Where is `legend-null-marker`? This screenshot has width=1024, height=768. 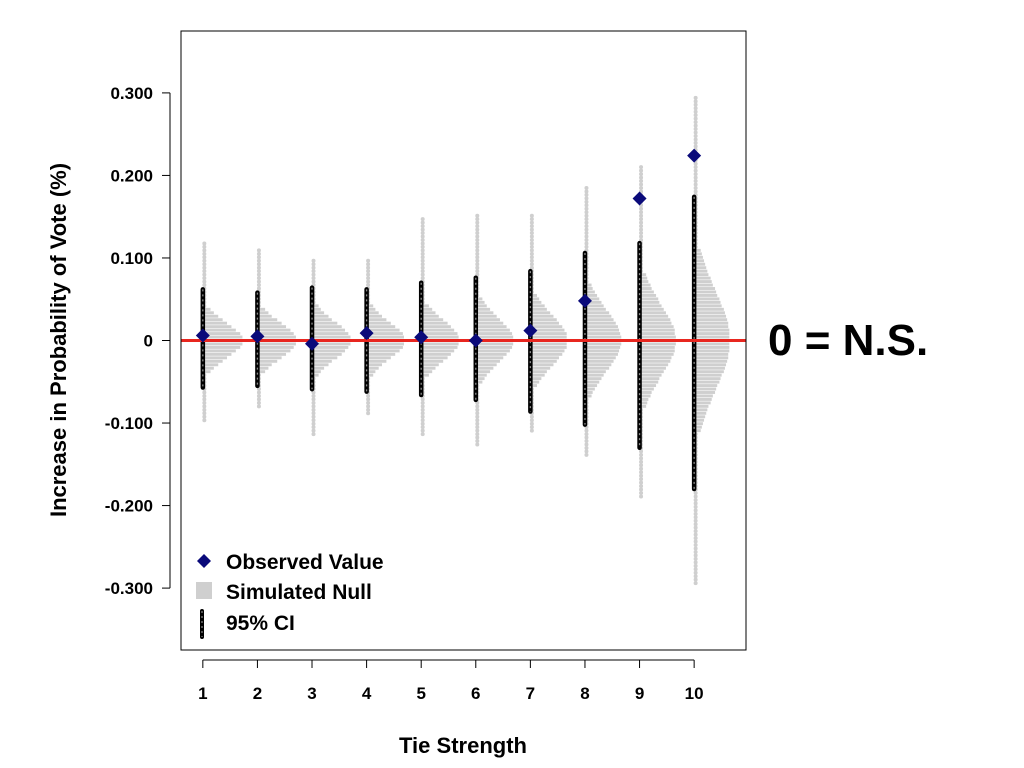 legend-null-marker is located at coordinates (204, 590).